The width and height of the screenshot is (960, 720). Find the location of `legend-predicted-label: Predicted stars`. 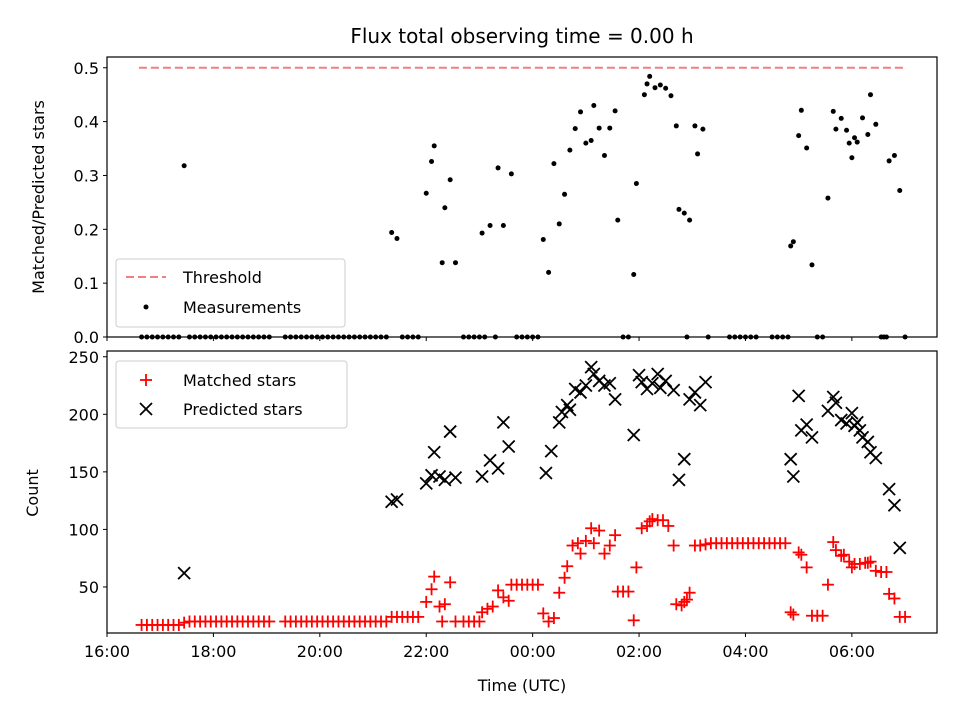

legend-predicted-label: Predicted stars is located at coordinates (243, 409).